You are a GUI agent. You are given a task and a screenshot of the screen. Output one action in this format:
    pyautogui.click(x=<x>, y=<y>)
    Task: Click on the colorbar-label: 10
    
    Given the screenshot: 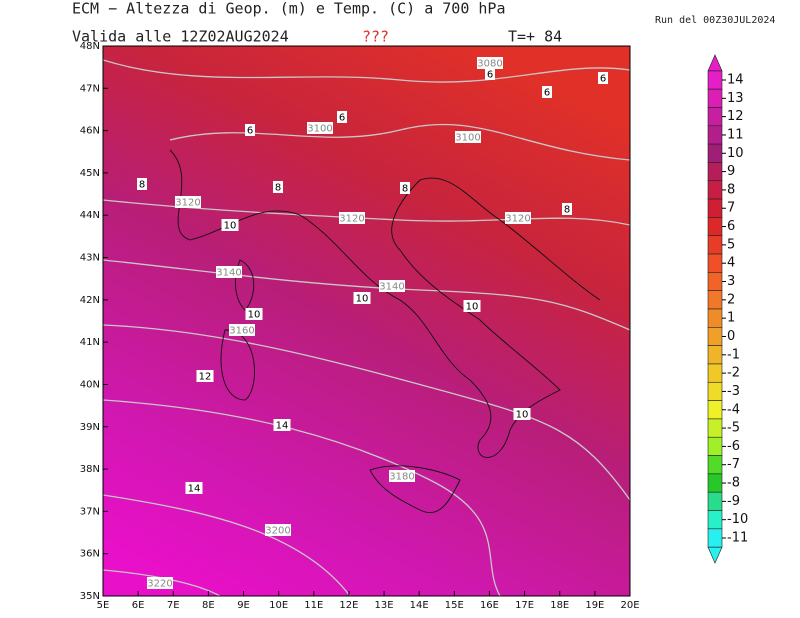 What is the action you would take?
    pyautogui.click(x=735, y=153)
    